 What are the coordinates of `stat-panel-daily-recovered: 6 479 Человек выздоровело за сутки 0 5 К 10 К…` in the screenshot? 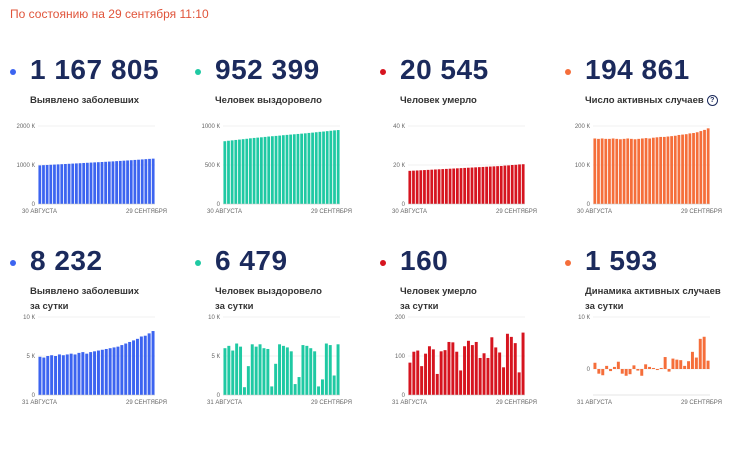 It's located at (286, 348).